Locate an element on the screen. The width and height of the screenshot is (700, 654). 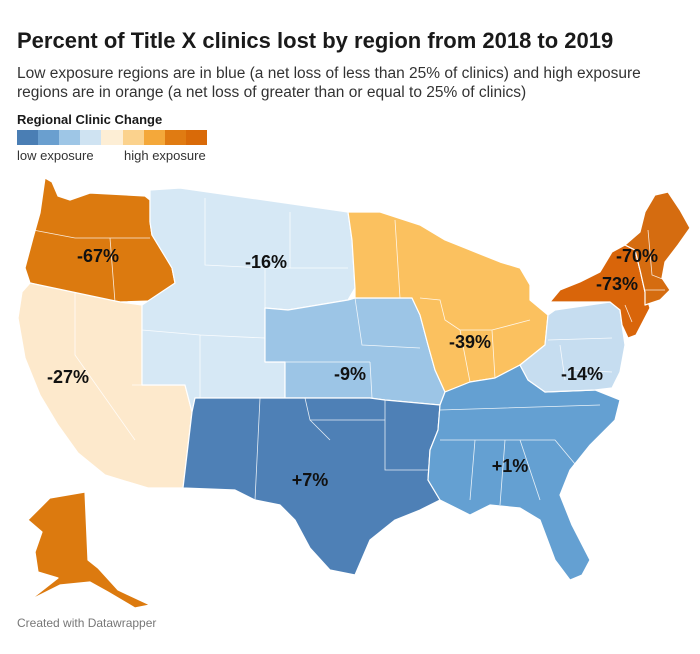
region-8-value-label: -16% is located at coordinates (266, 262).